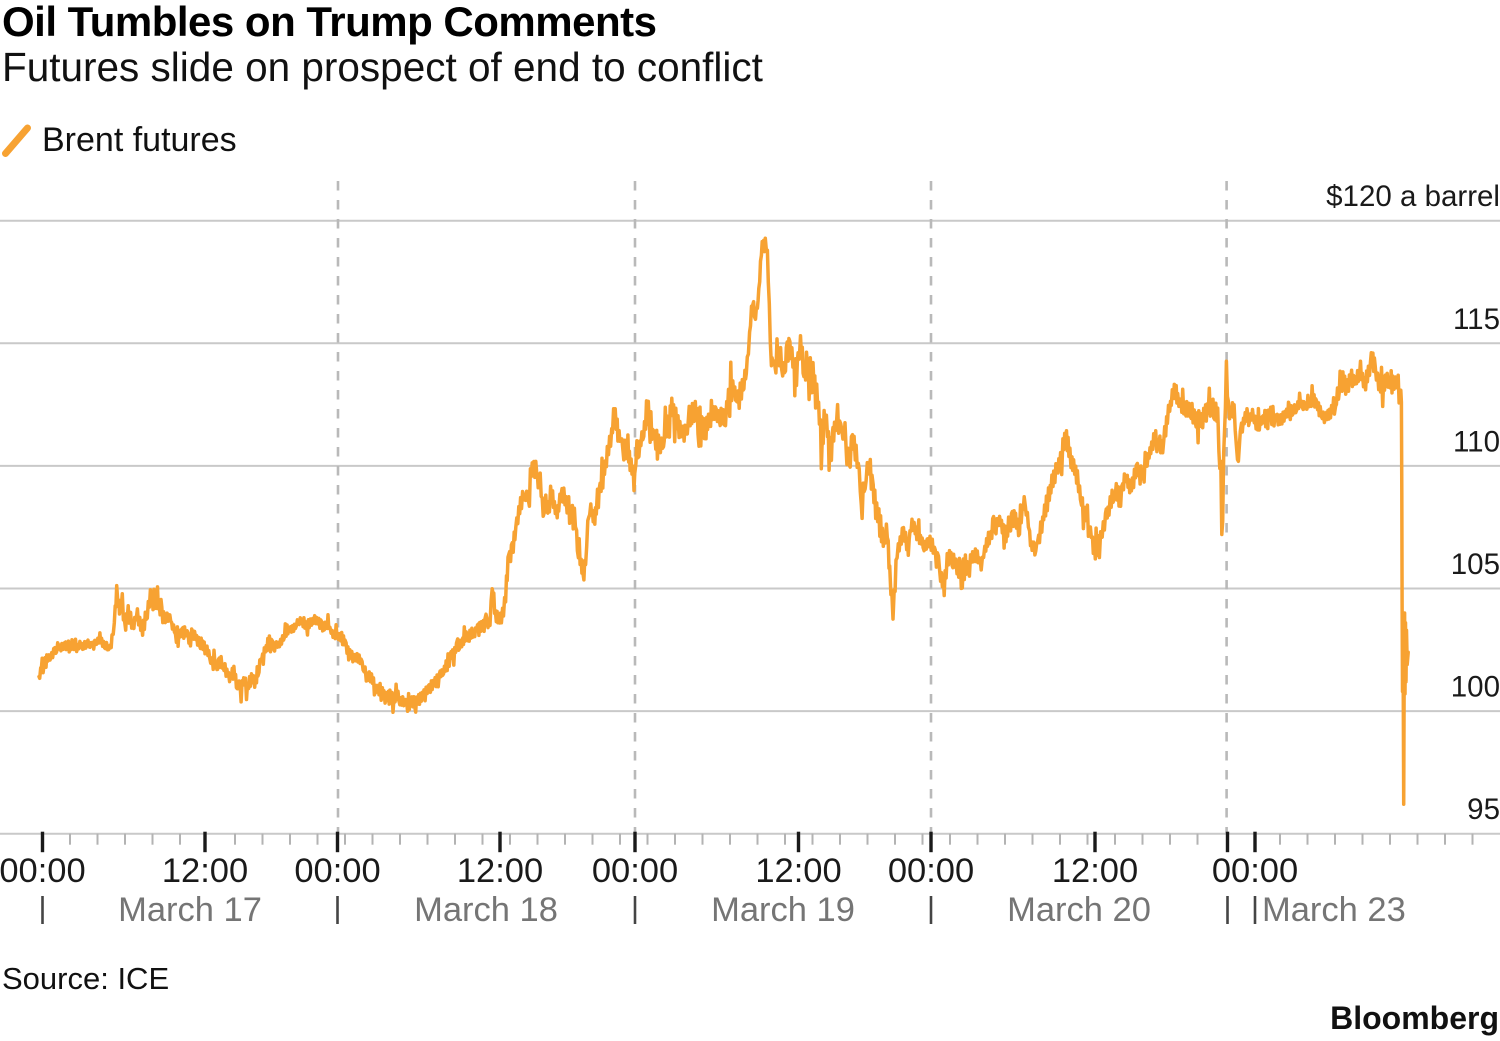  Describe the element at coordinates (1475, 687) in the screenshot. I see `svg-text: 100` at that location.